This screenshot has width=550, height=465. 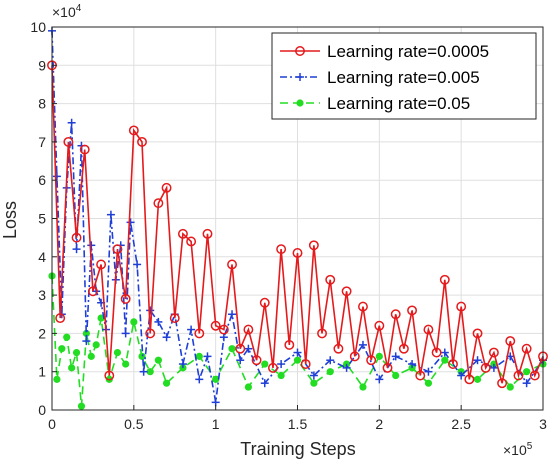 I want to click on legend-item: Learning rate=0.05, so click(x=375, y=103).